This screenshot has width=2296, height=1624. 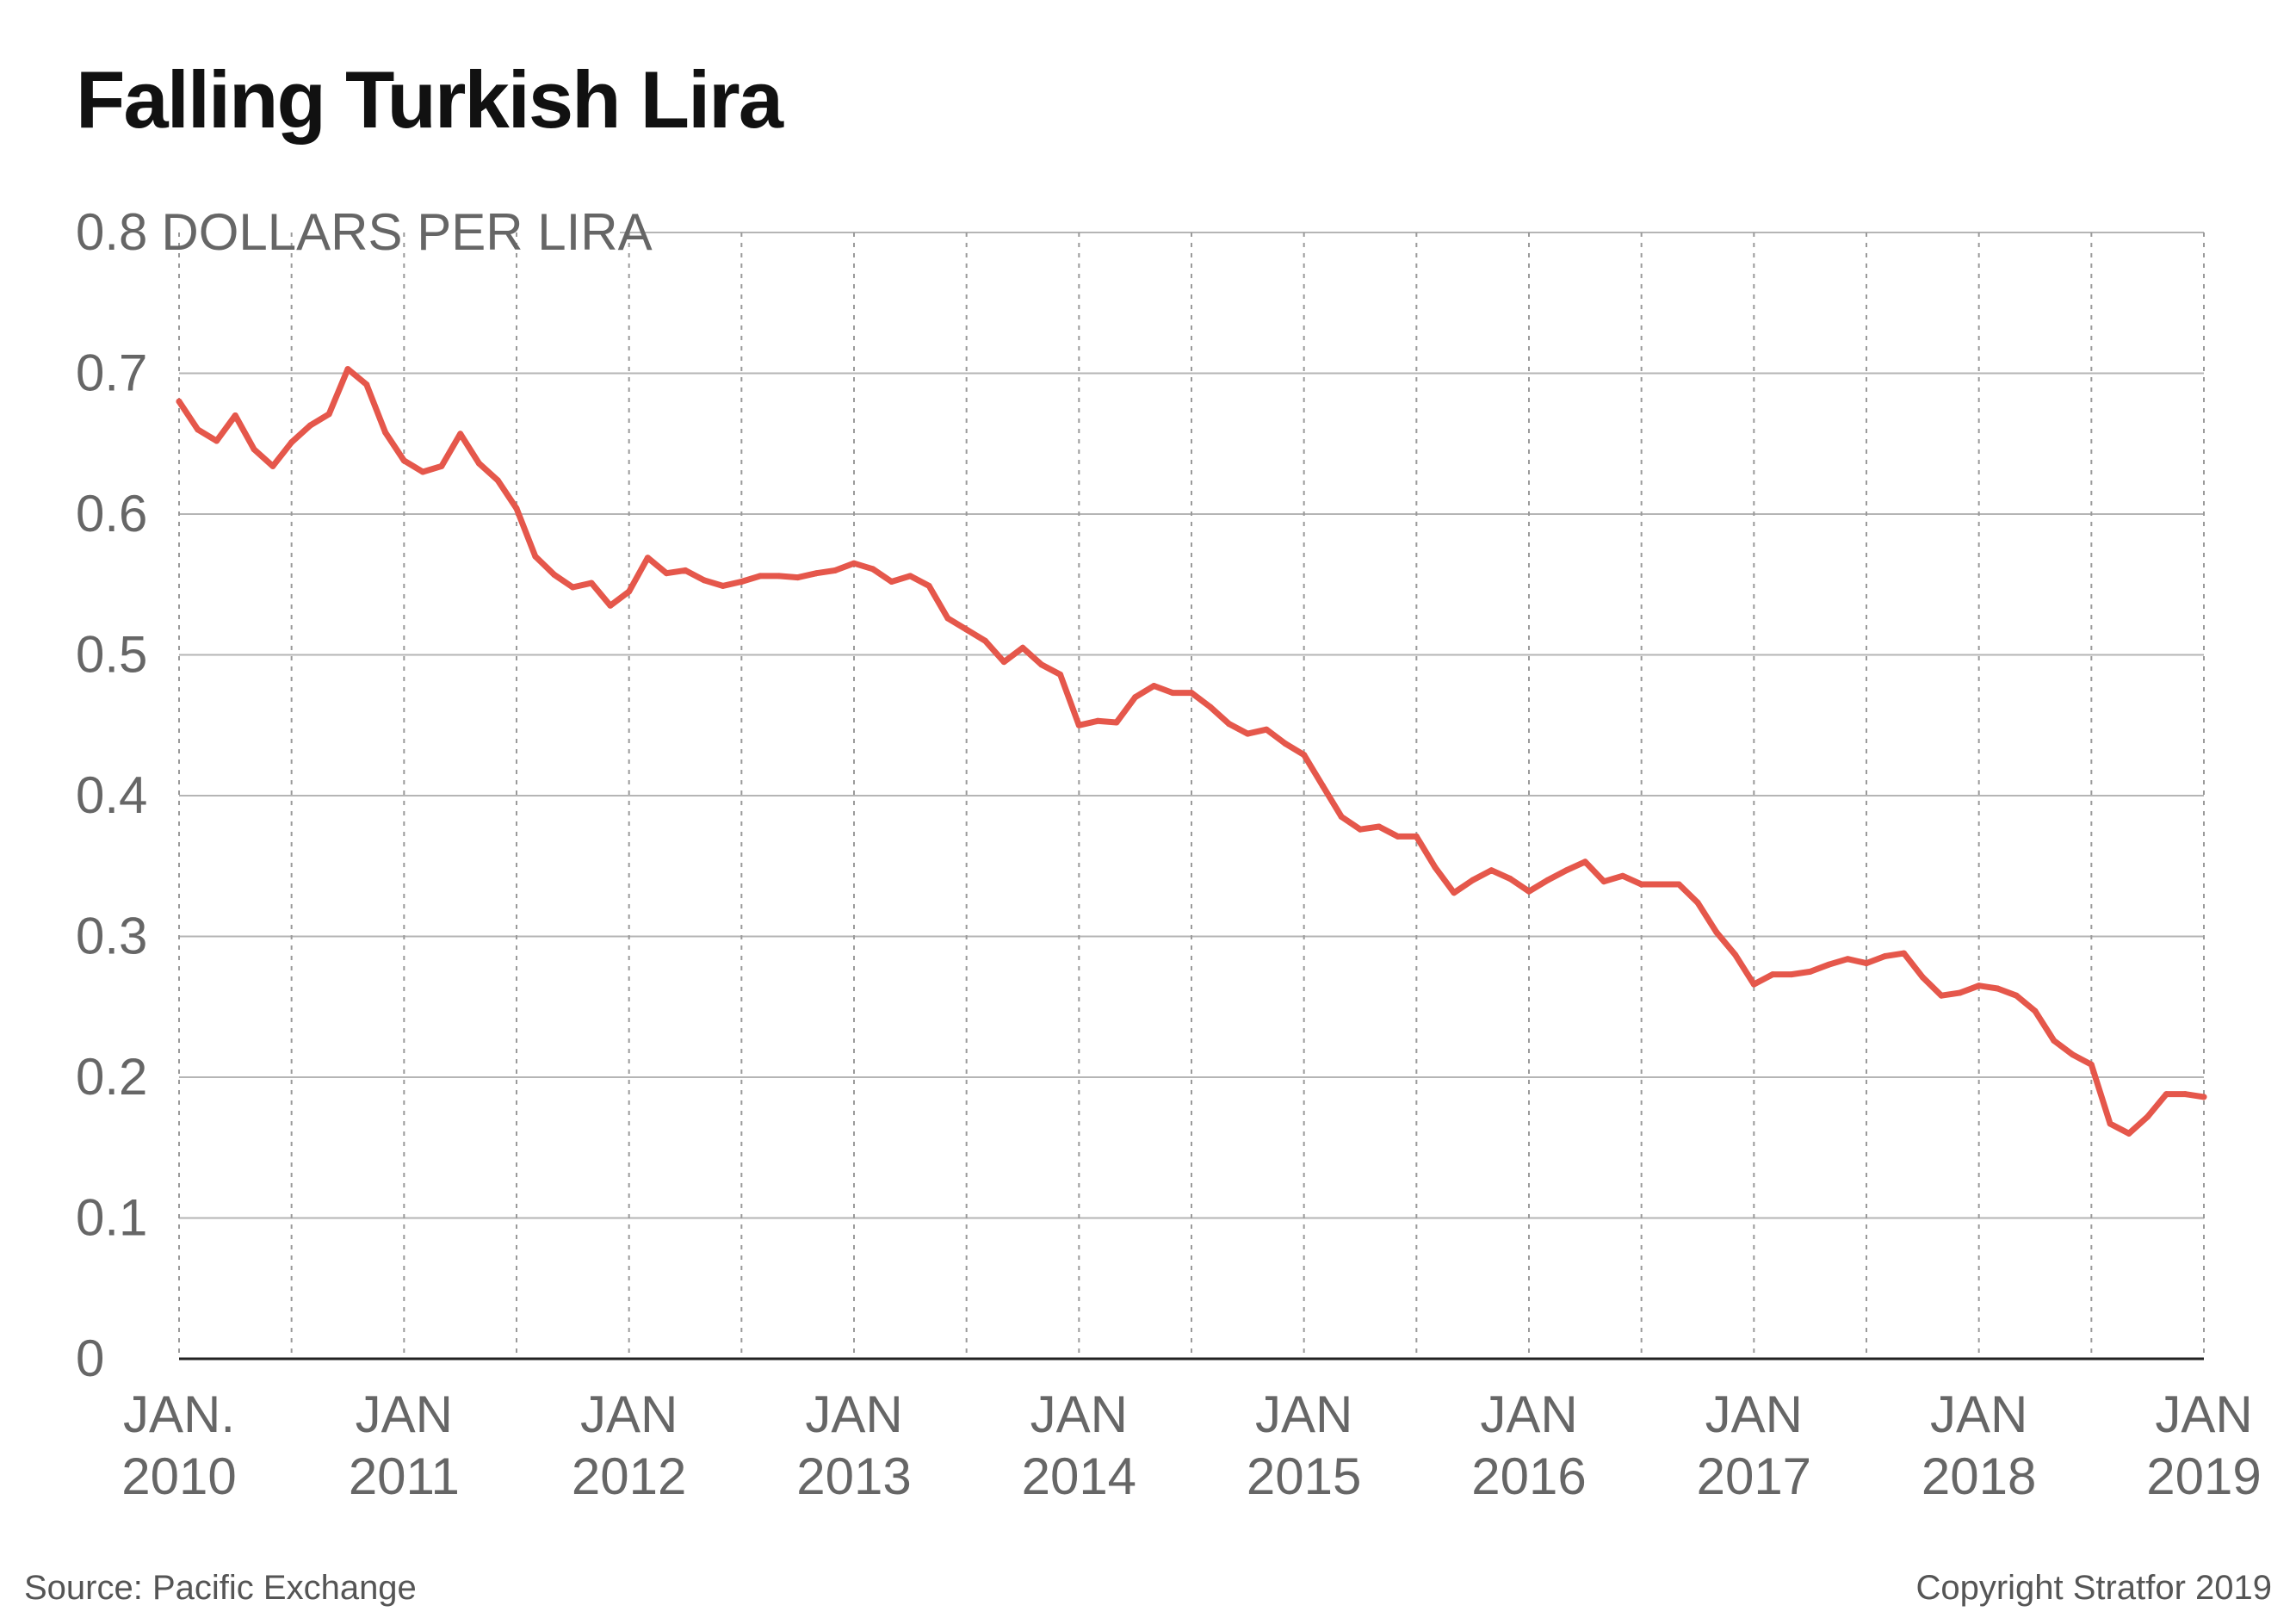 What do you see at coordinates (1754, 1476) in the screenshot?
I see `x-tick-label-year: 2017` at bounding box center [1754, 1476].